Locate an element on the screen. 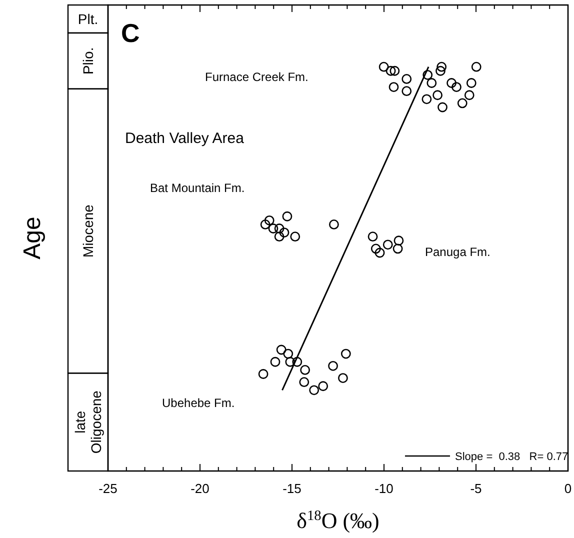 The width and height of the screenshot is (574, 538). annotation: Bat Mountain Fm. is located at coordinates (197, 188).